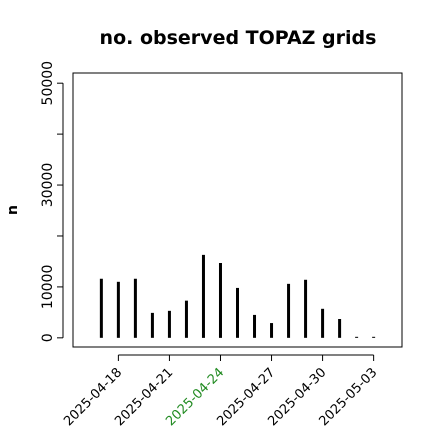 The width and height of the screenshot is (440, 440). Describe the element at coordinates (48, 287) in the screenshot. I see `y-tick-label: 10000` at that location.